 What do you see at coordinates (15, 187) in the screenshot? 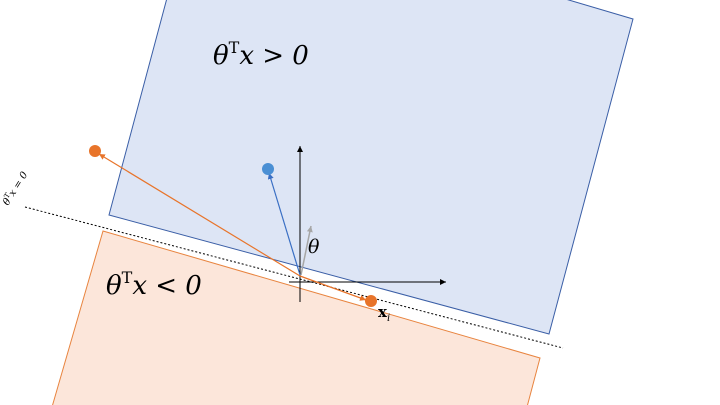
I see `boundary-label: θTx = 0` at bounding box center [15, 187].